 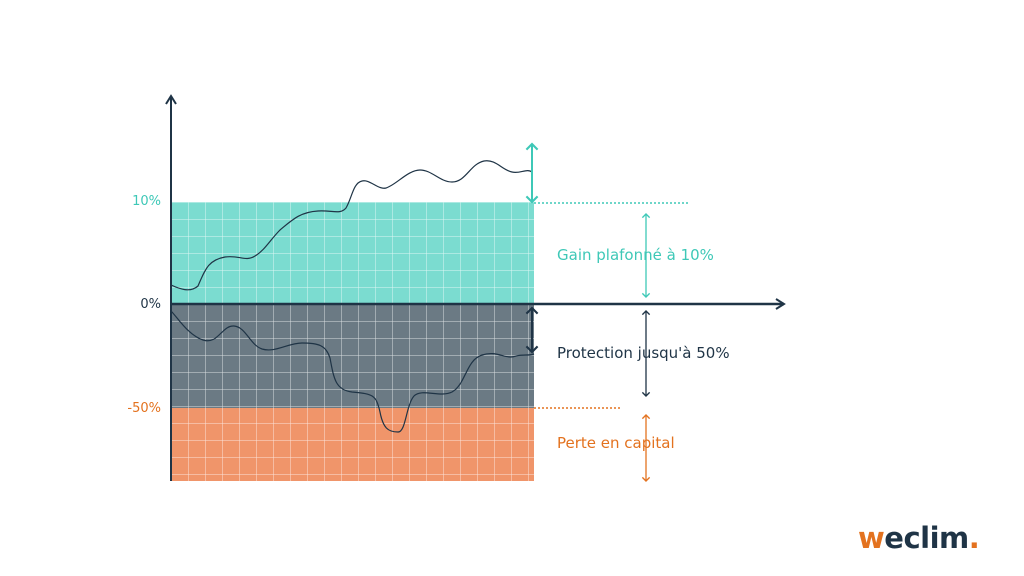 I want to click on positive-performance-curve, so click(x=351, y=225).